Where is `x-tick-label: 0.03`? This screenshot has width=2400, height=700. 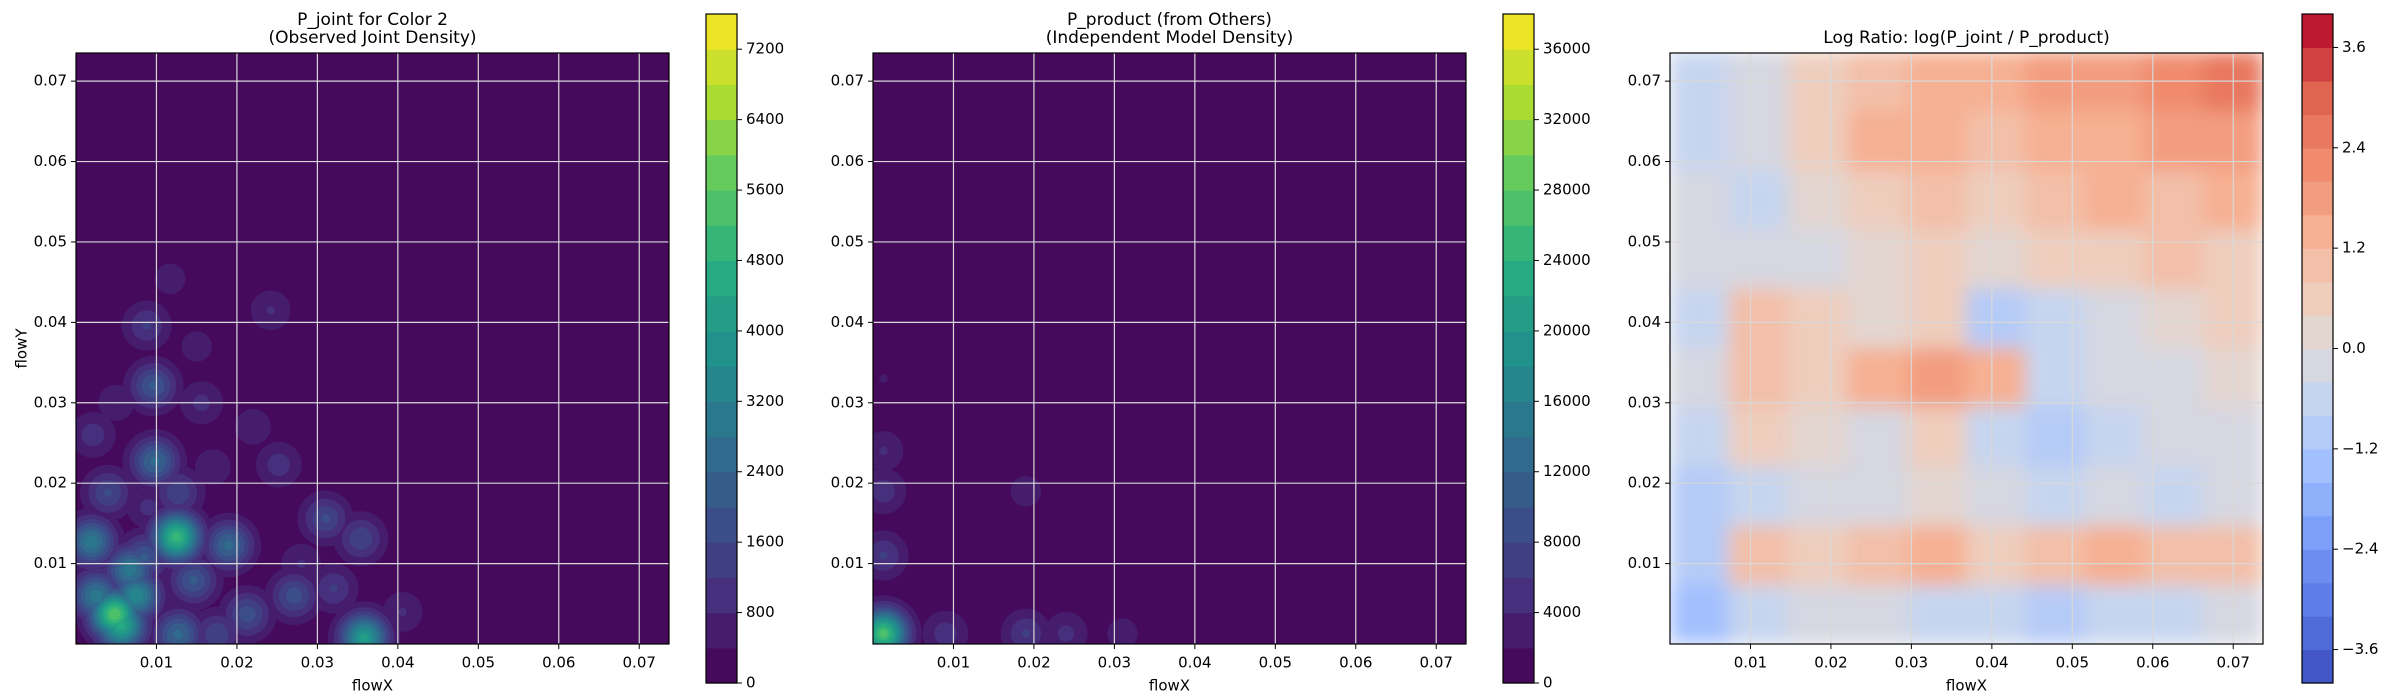 x-tick-label: 0.03 is located at coordinates (1911, 663).